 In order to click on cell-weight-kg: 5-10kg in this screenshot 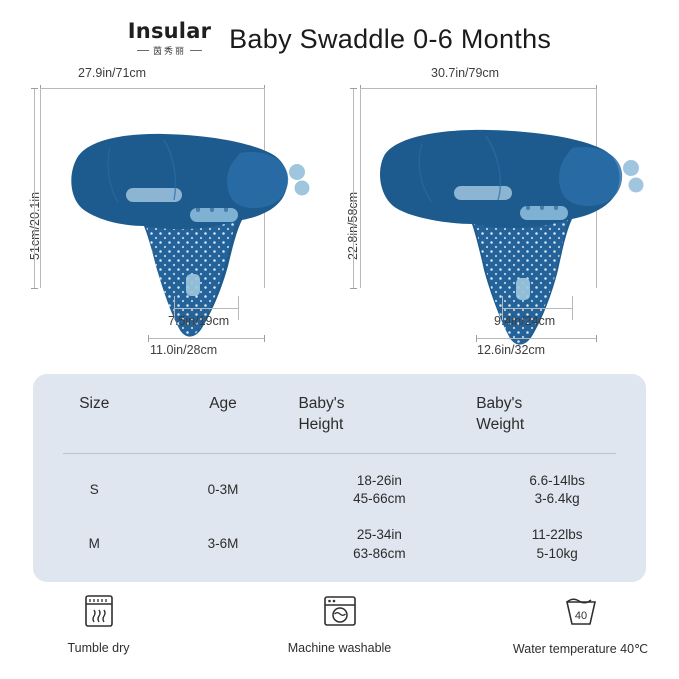, I will do `click(557, 553)`.